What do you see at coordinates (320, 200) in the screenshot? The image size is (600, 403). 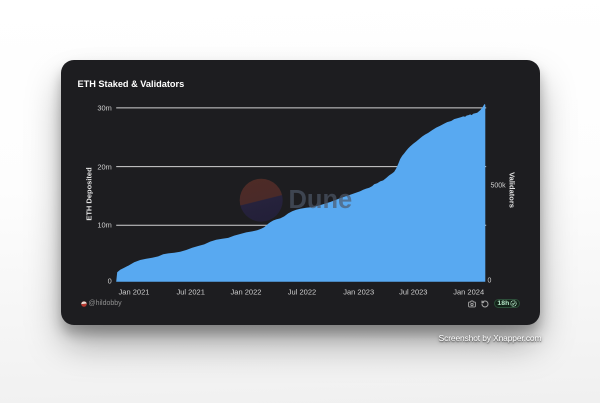 I see `svg-text: Dune` at bounding box center [320, 200].